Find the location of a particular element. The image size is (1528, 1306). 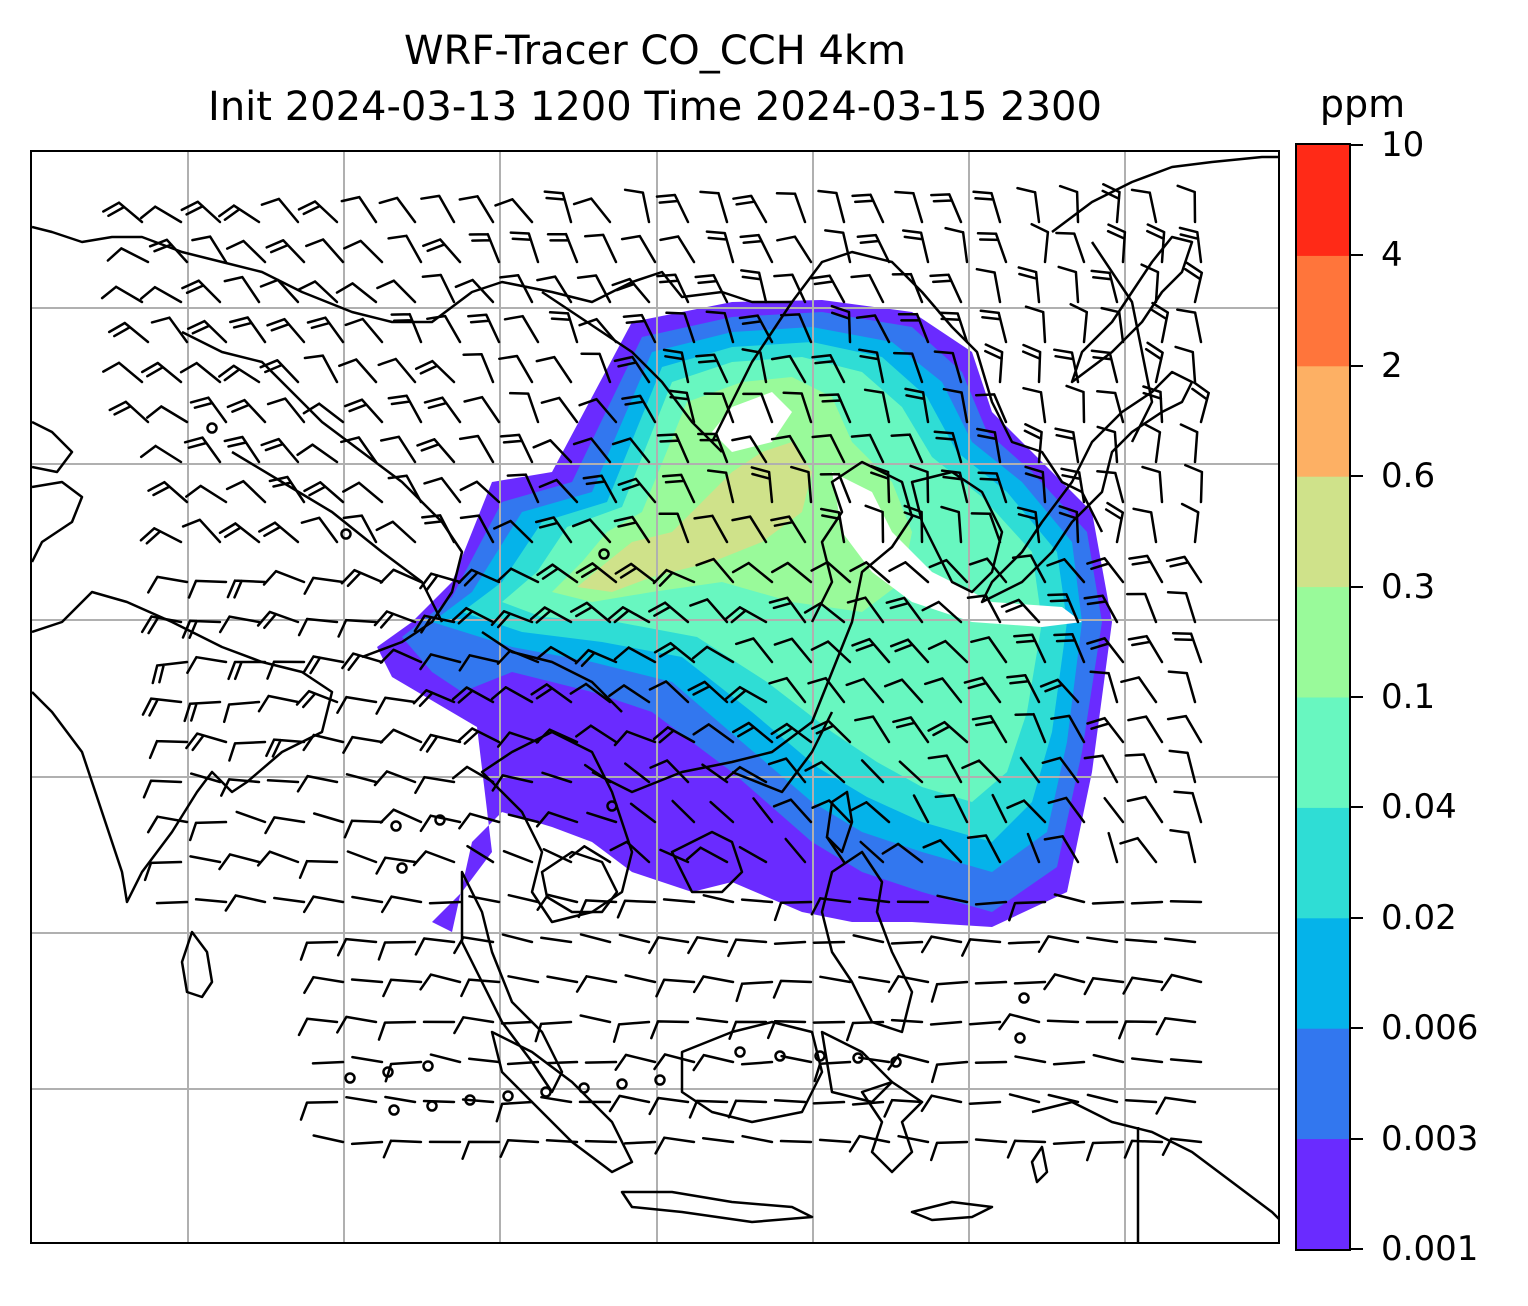

colorbar-tick-label: 2 is located at coordinates (1392, 365).